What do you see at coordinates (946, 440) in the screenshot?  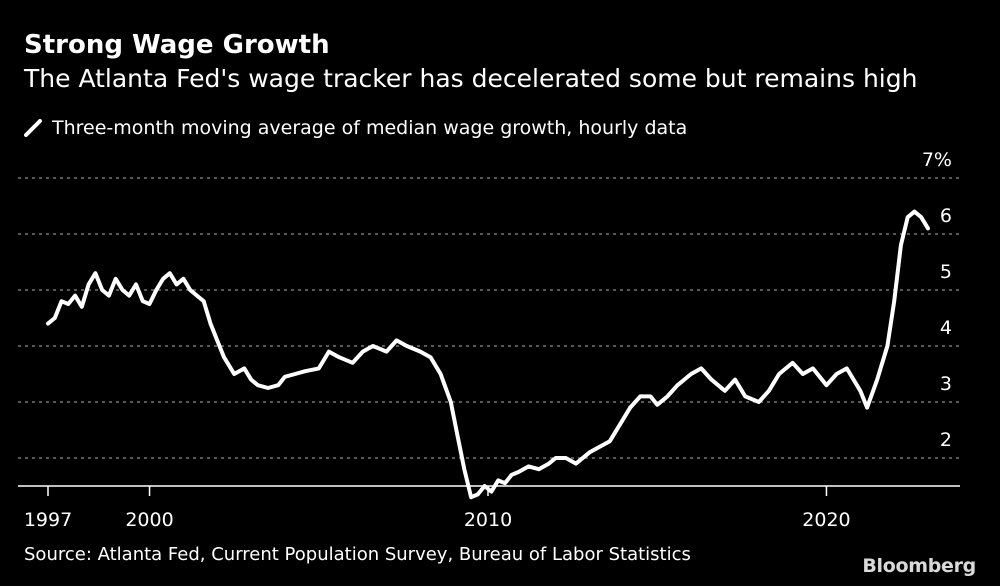 I see `y-tick-label: 2` at bounding box center [946, 440].